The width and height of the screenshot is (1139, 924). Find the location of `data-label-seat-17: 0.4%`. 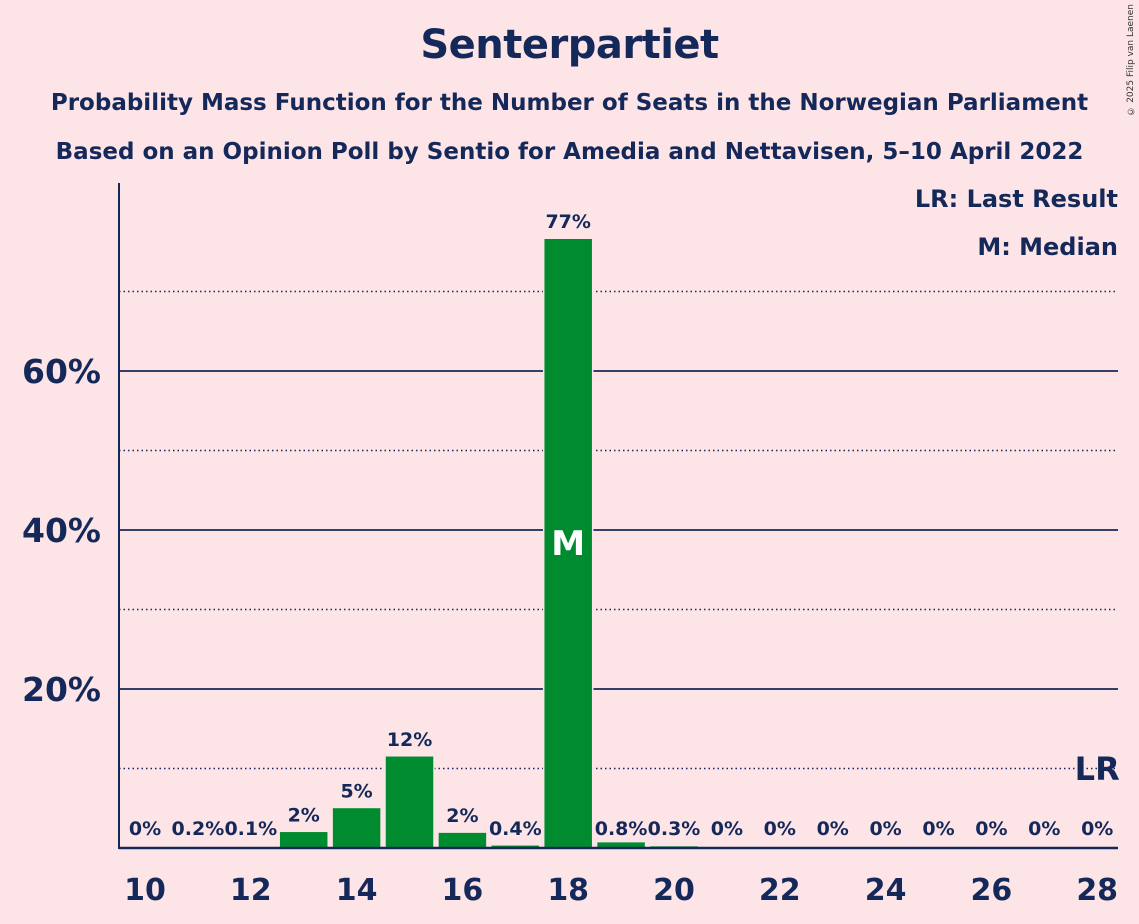

data-label-seat-17: 0.4% is located at coordinates (515, 829).